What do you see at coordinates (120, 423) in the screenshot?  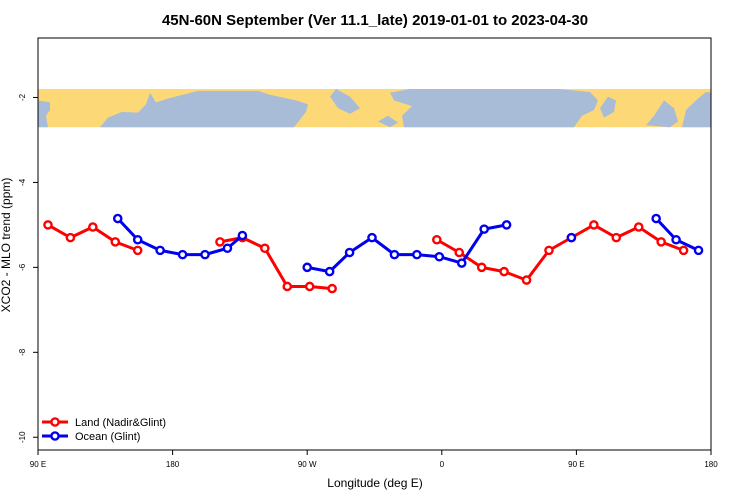 I see `legend-label: Land (Nadir&Glint)` at bounding box center [120, 423].